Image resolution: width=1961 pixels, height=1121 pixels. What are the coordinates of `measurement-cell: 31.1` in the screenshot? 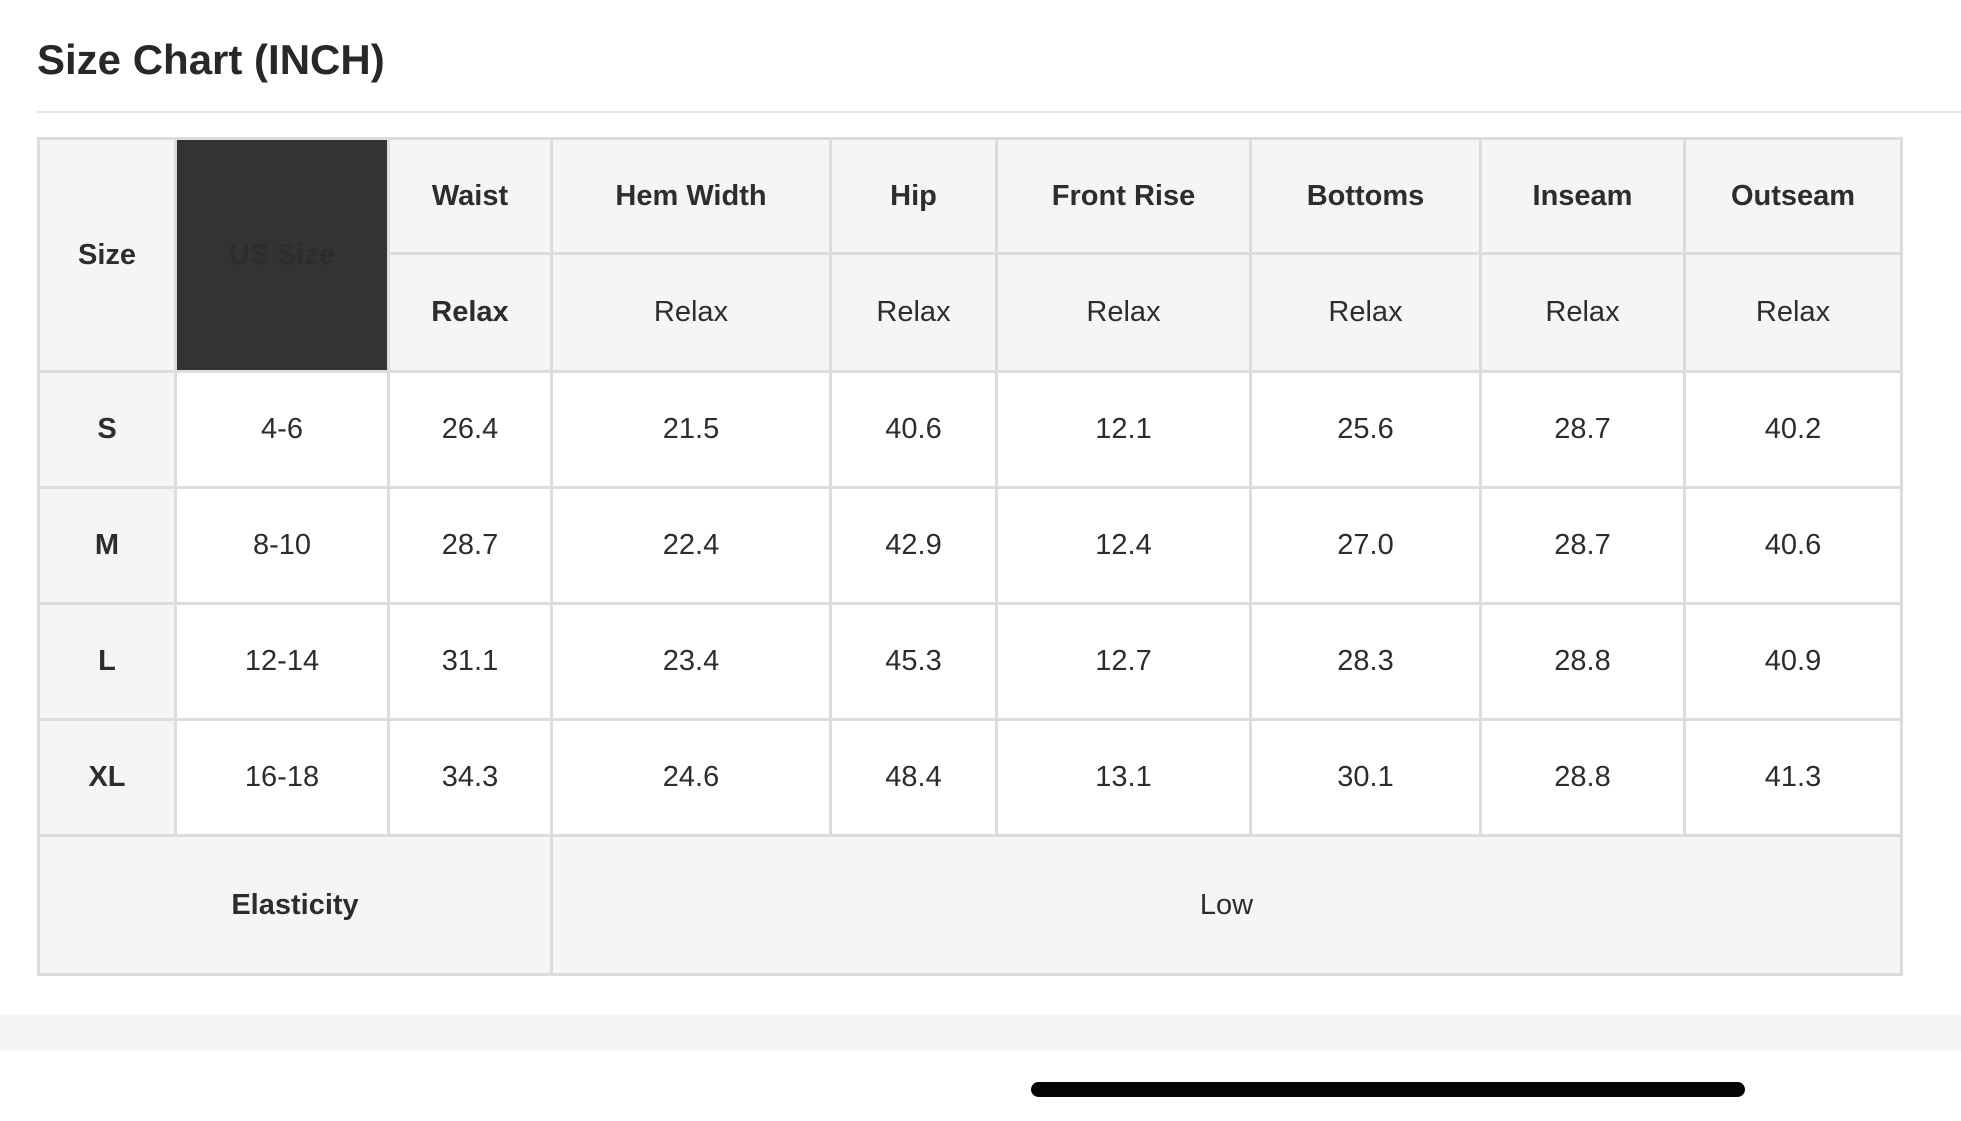 It's located at (470, 661).